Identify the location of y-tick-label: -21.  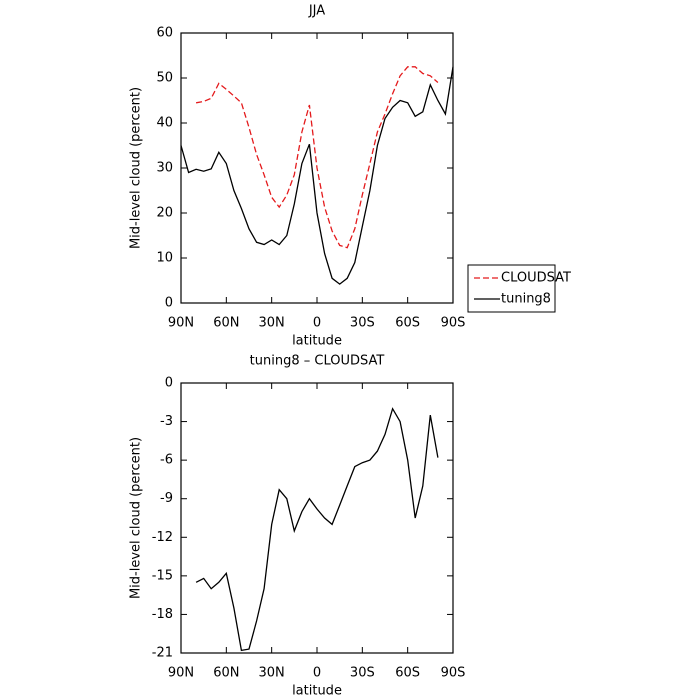
(162, 653).